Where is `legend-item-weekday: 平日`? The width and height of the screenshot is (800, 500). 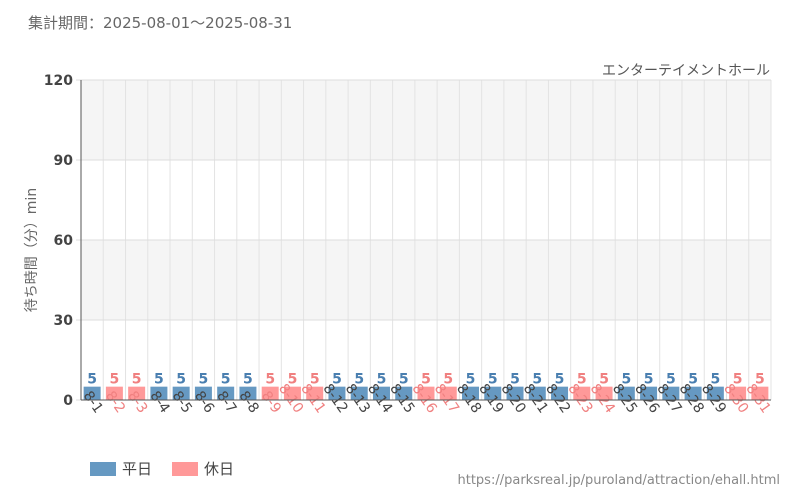
legend-item-weekday: 平日 is located at coordinates (121, 468).